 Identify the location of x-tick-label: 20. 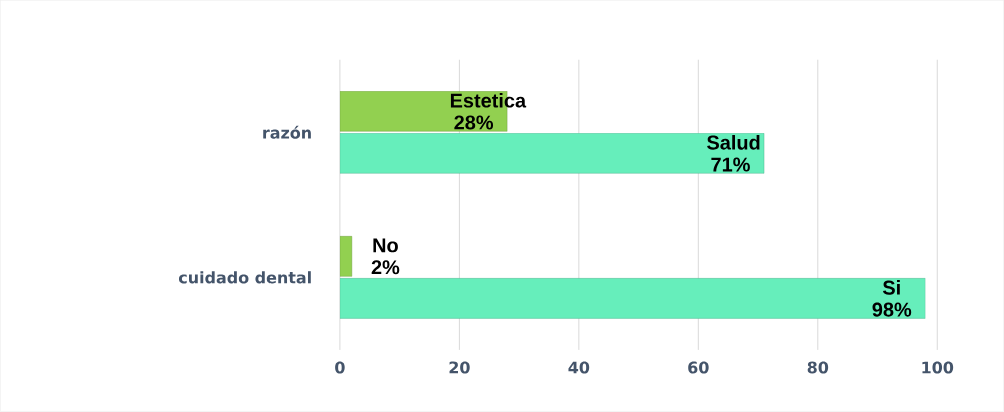
(459, 367).